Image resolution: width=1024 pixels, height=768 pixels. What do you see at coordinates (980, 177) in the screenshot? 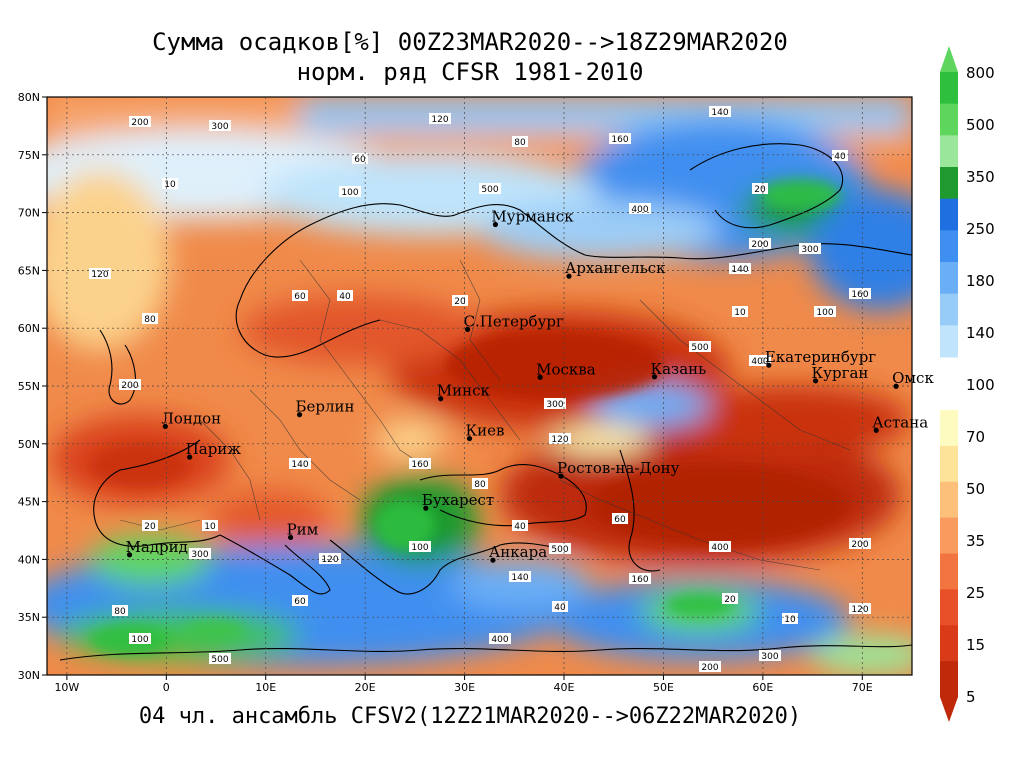
I see `colorbar-label: 350` at bounding box center [980, 177].